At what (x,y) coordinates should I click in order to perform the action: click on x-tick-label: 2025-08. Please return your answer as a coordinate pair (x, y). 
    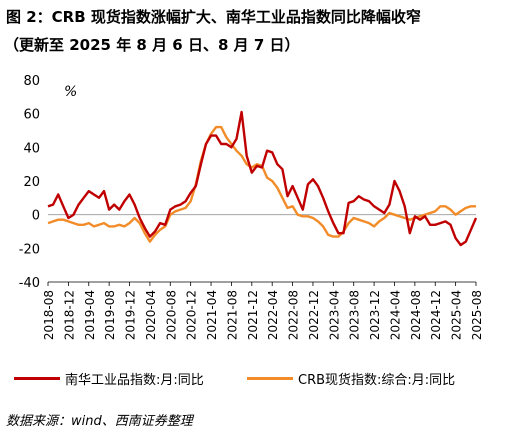
    Looking at the image, I should click on (477, 315).